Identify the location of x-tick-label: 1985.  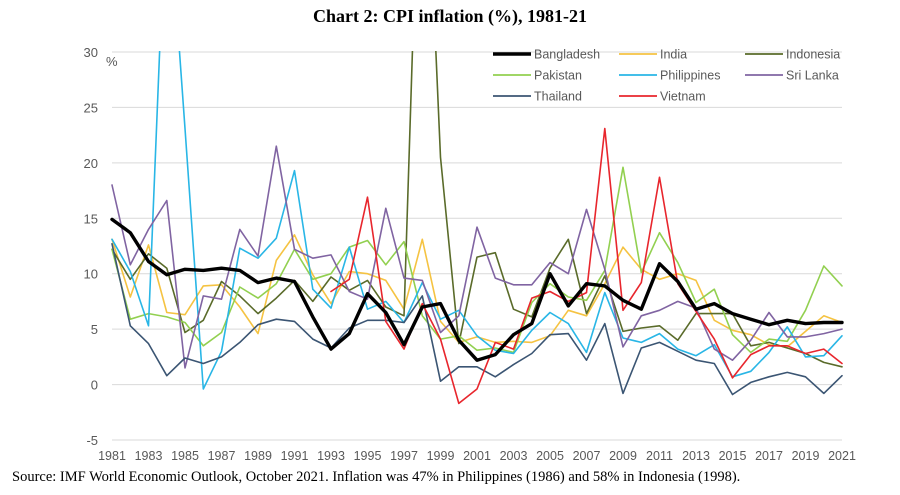
(185, 456).